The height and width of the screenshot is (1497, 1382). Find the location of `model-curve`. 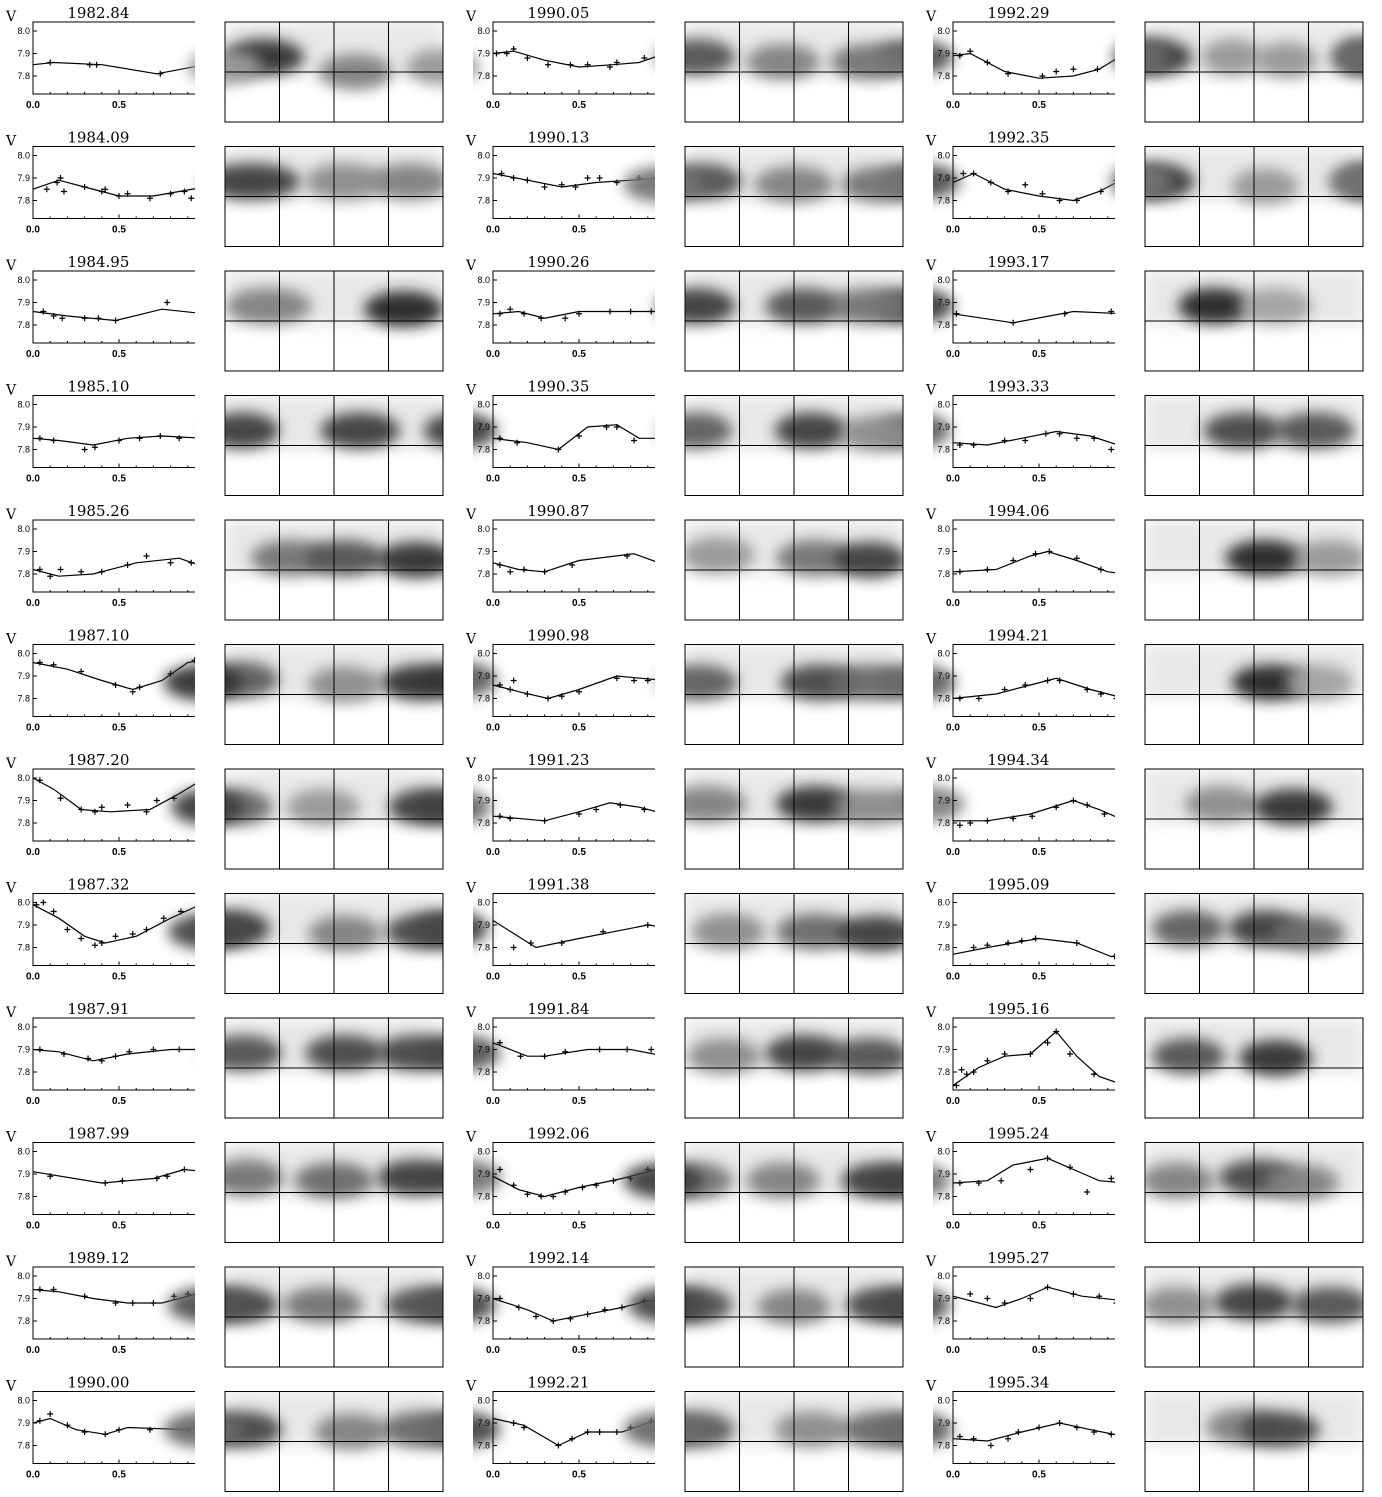

model-curve is located at coordinates (119, 315).